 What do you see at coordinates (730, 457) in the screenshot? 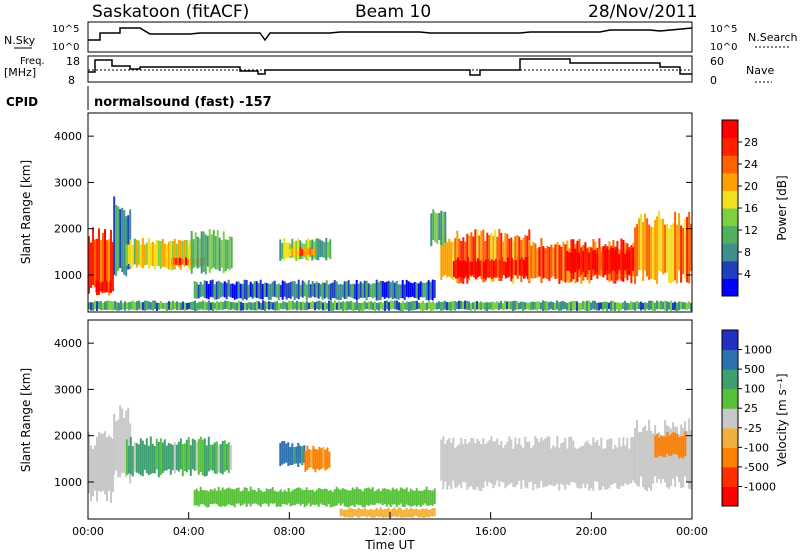
I see `colorbar-swatch` at bounding box center [730, 457].